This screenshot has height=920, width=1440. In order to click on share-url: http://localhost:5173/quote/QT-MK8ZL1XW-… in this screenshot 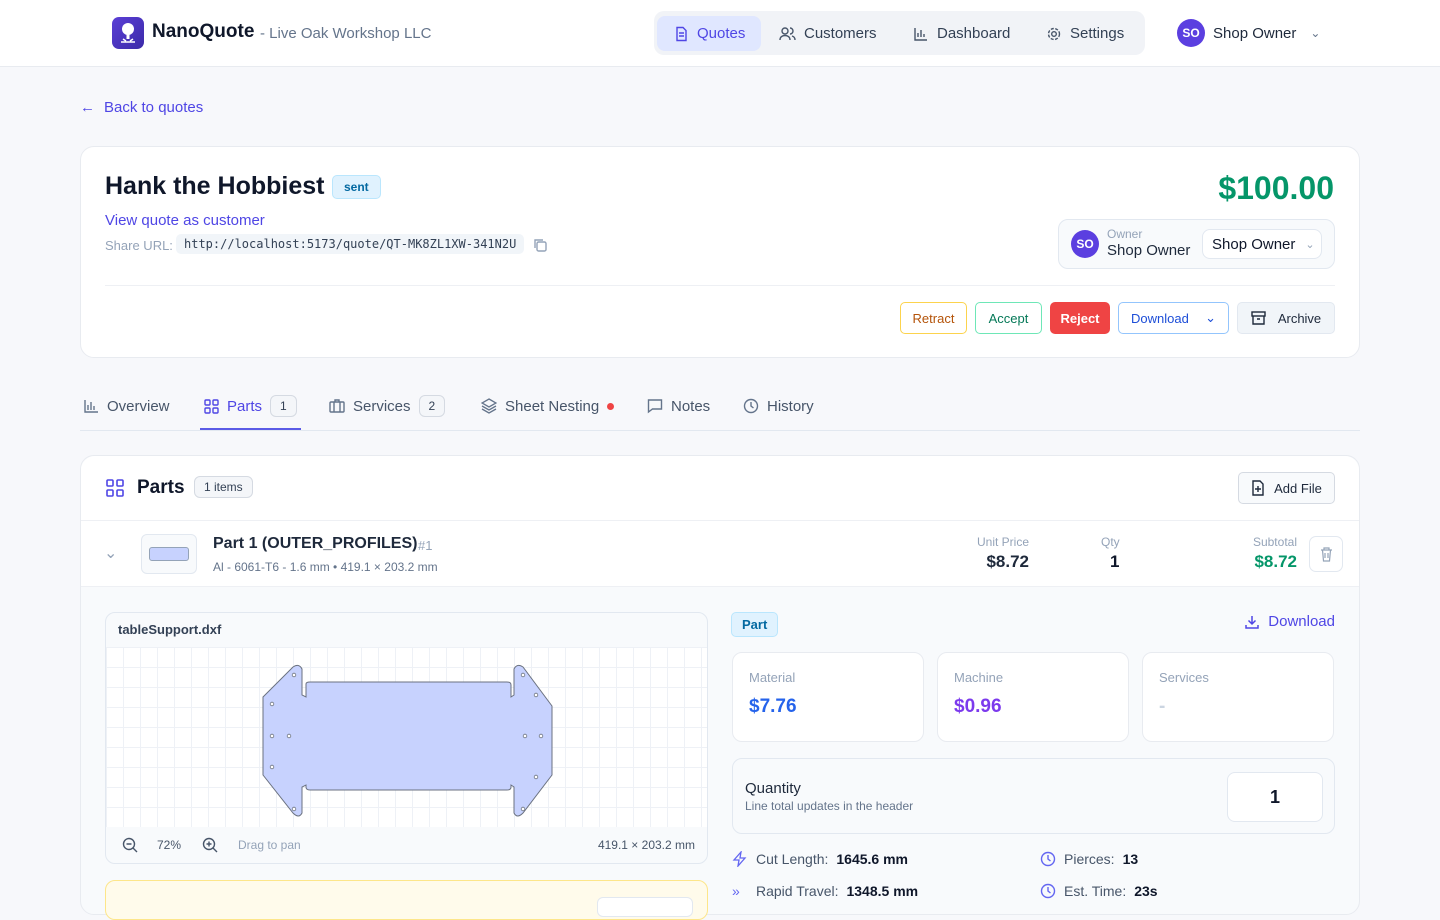, I will do `click(350, 244)`.